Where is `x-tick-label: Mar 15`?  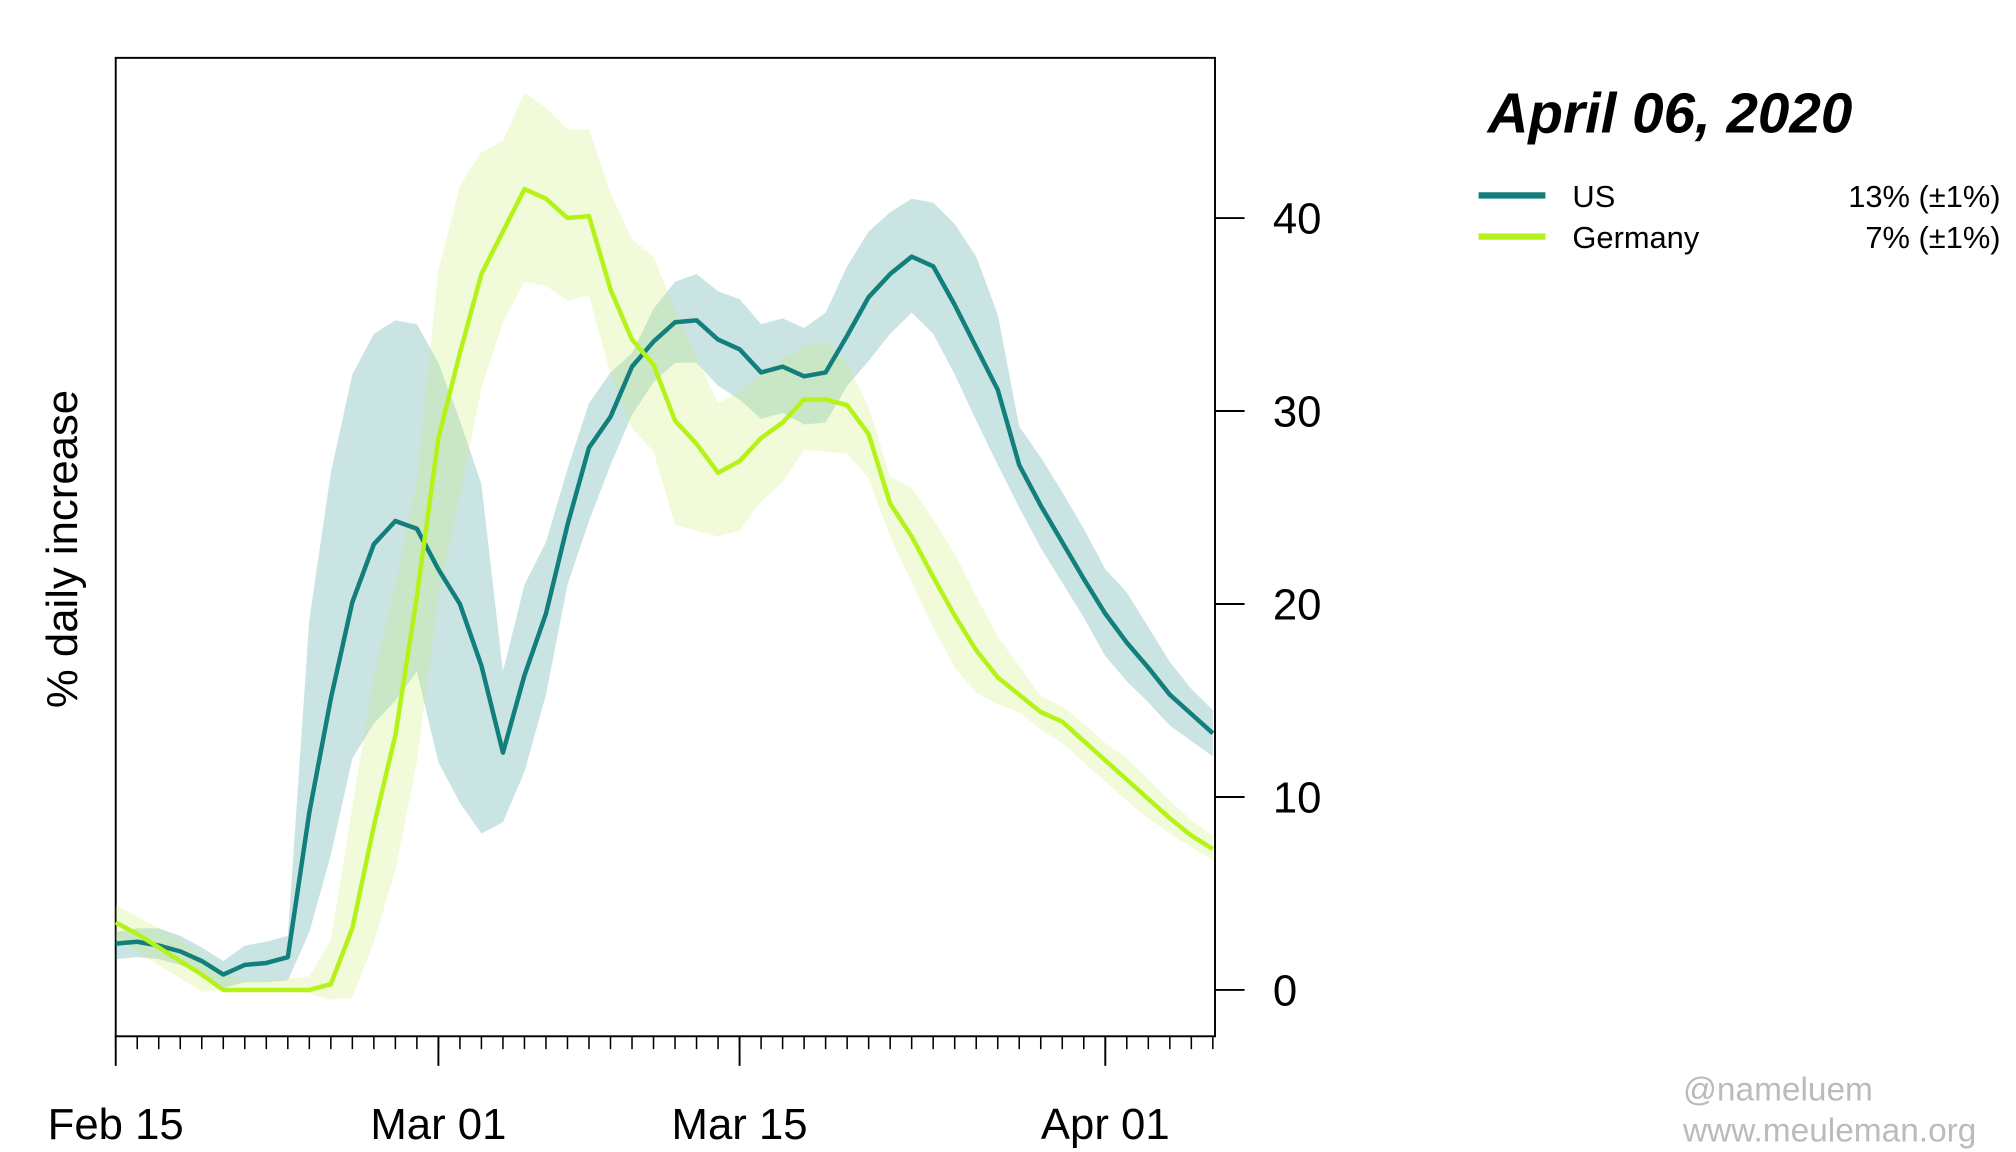 x-tick-label: Mar 15 is located at coordinates (740, 1124).